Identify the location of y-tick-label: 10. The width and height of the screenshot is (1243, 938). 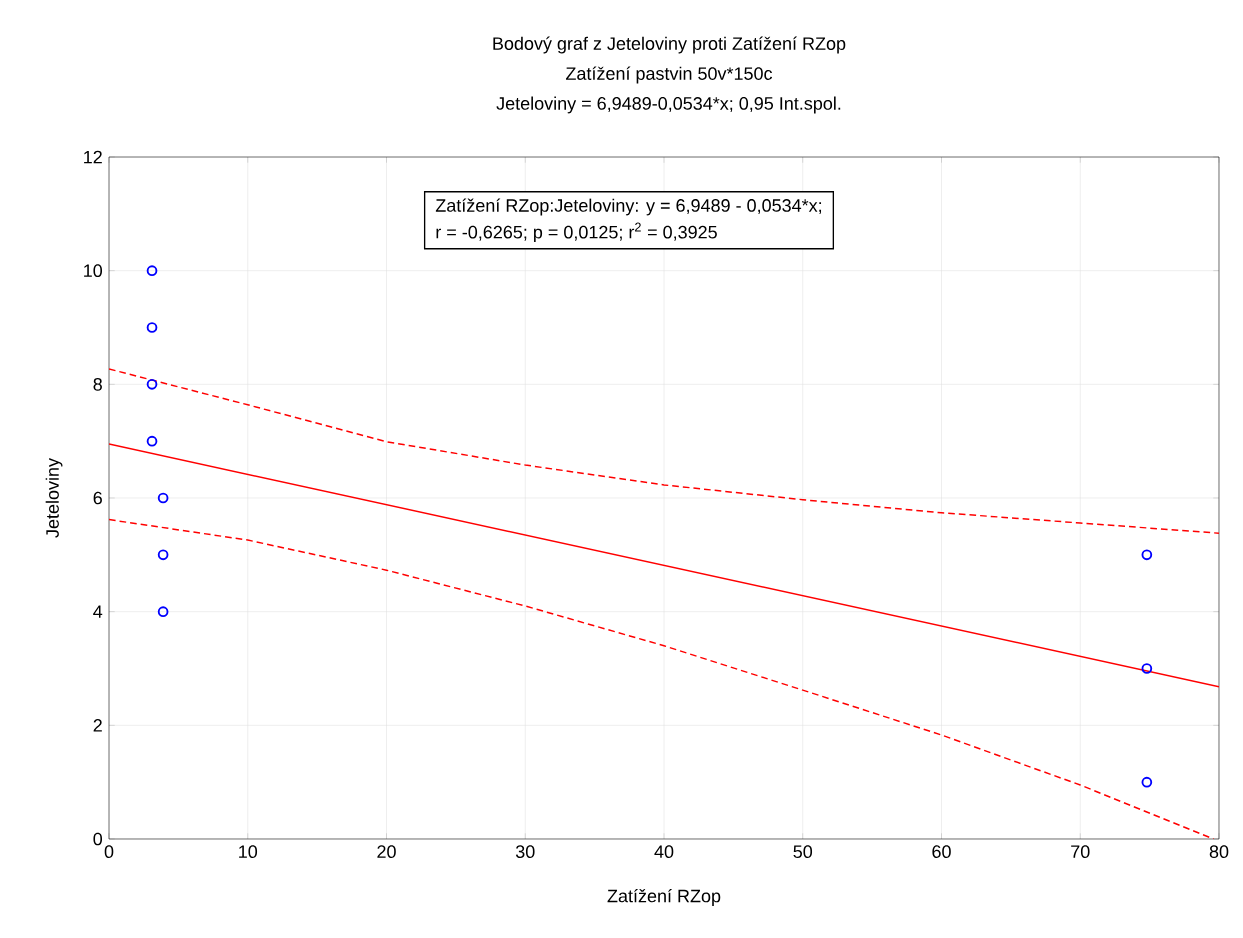
(93, 271).